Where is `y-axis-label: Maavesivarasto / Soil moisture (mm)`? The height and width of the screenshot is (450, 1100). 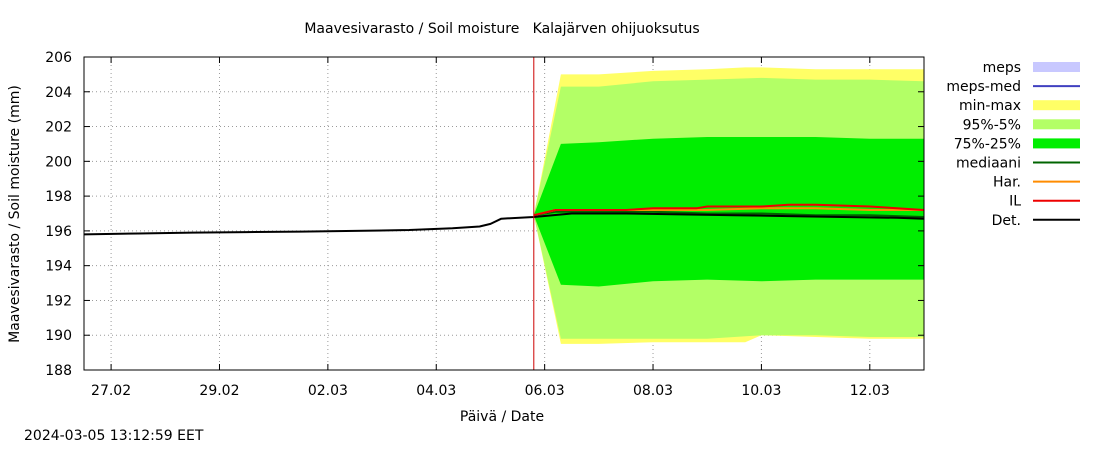 y-axis-label: Maavesivarasto / Soil moisture (mm) is located at coordinates (15, 214).